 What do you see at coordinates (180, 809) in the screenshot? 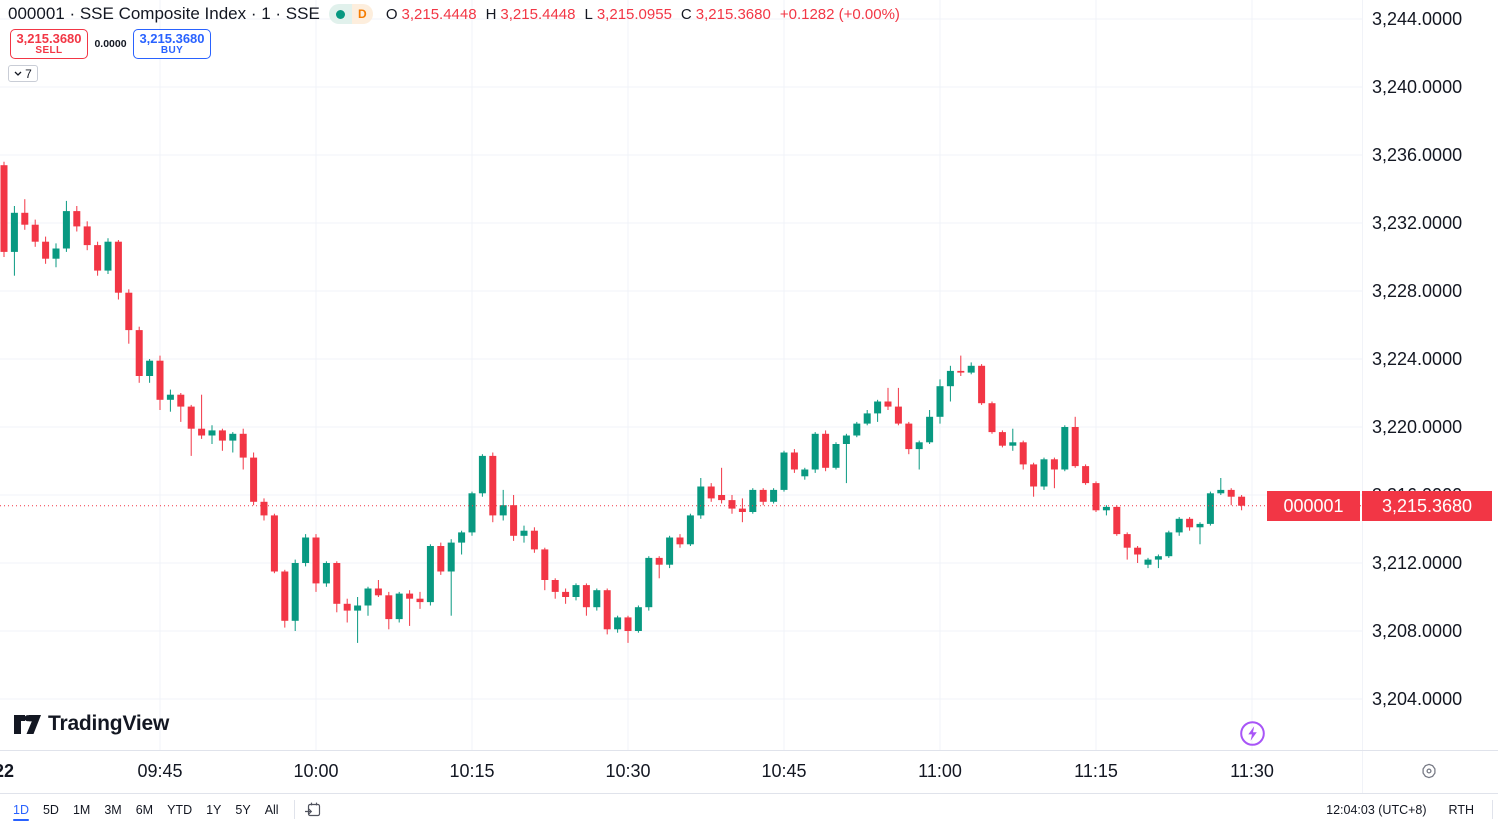
I see `range-button-ytd: YTD` at bounding box center [180, 809].